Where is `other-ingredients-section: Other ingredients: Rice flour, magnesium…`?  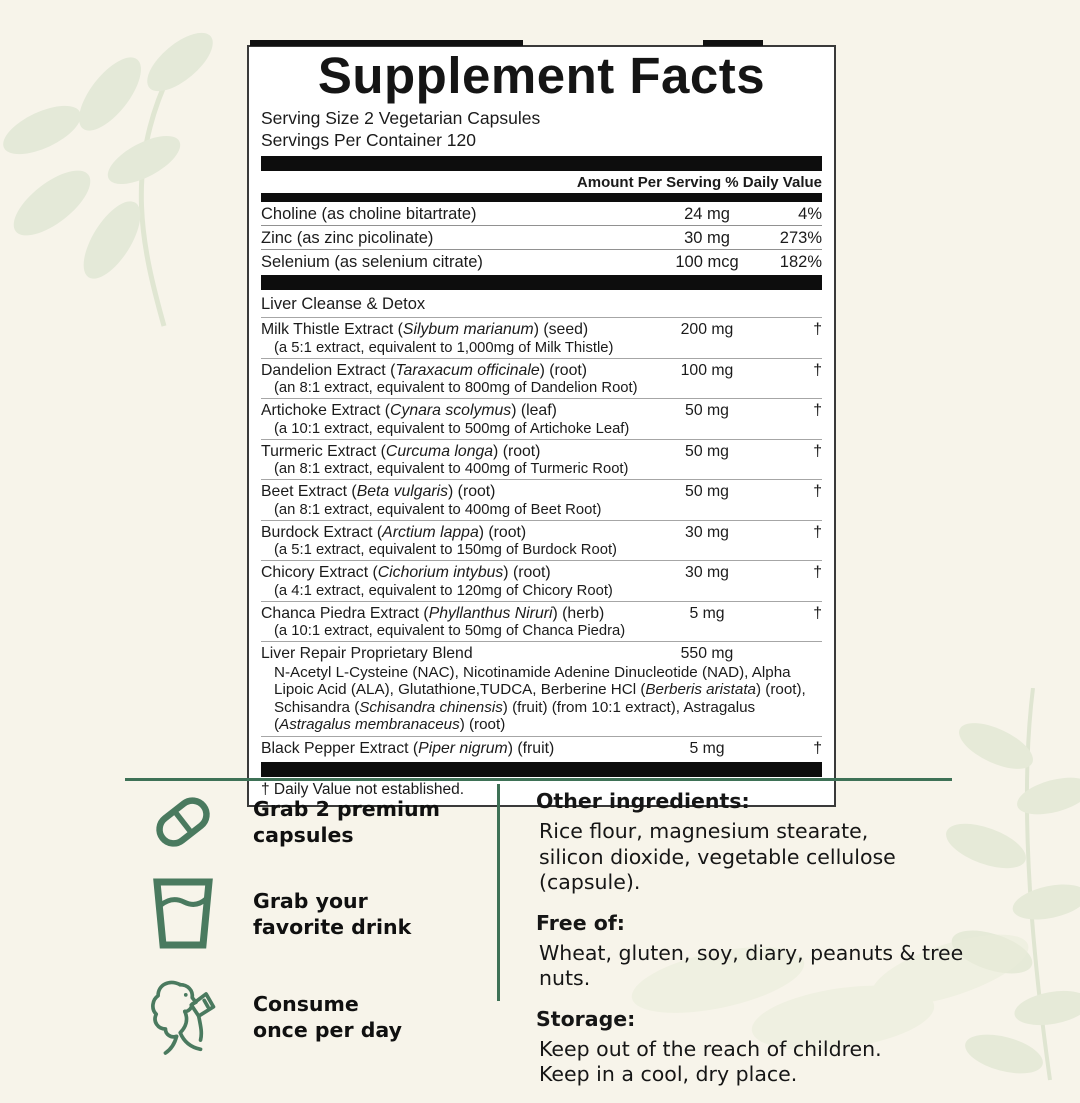 other-ingredients-section: Other ingredients: Rice flour, magnesium… is located at coordinates (756, 842).